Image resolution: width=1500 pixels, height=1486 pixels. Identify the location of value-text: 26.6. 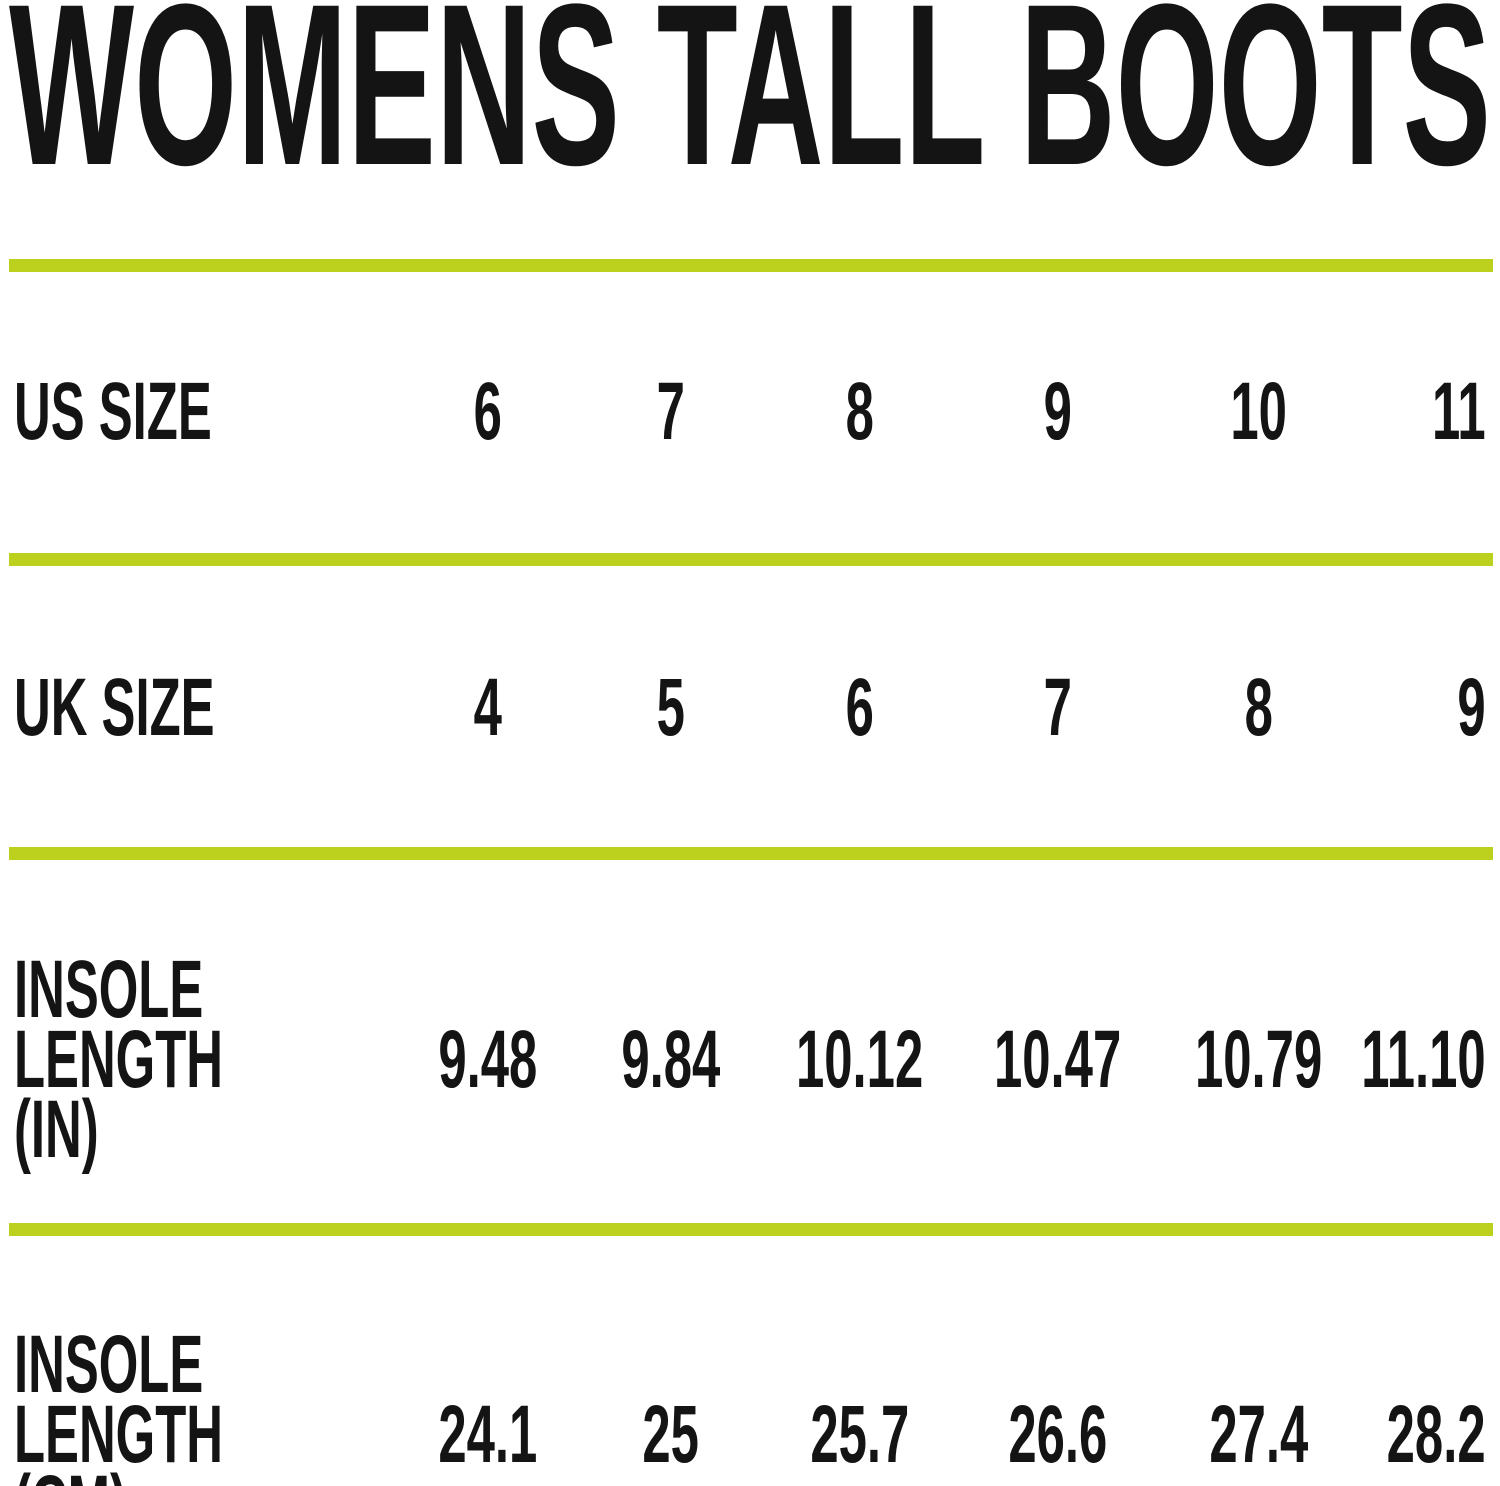
(1058, 1434).